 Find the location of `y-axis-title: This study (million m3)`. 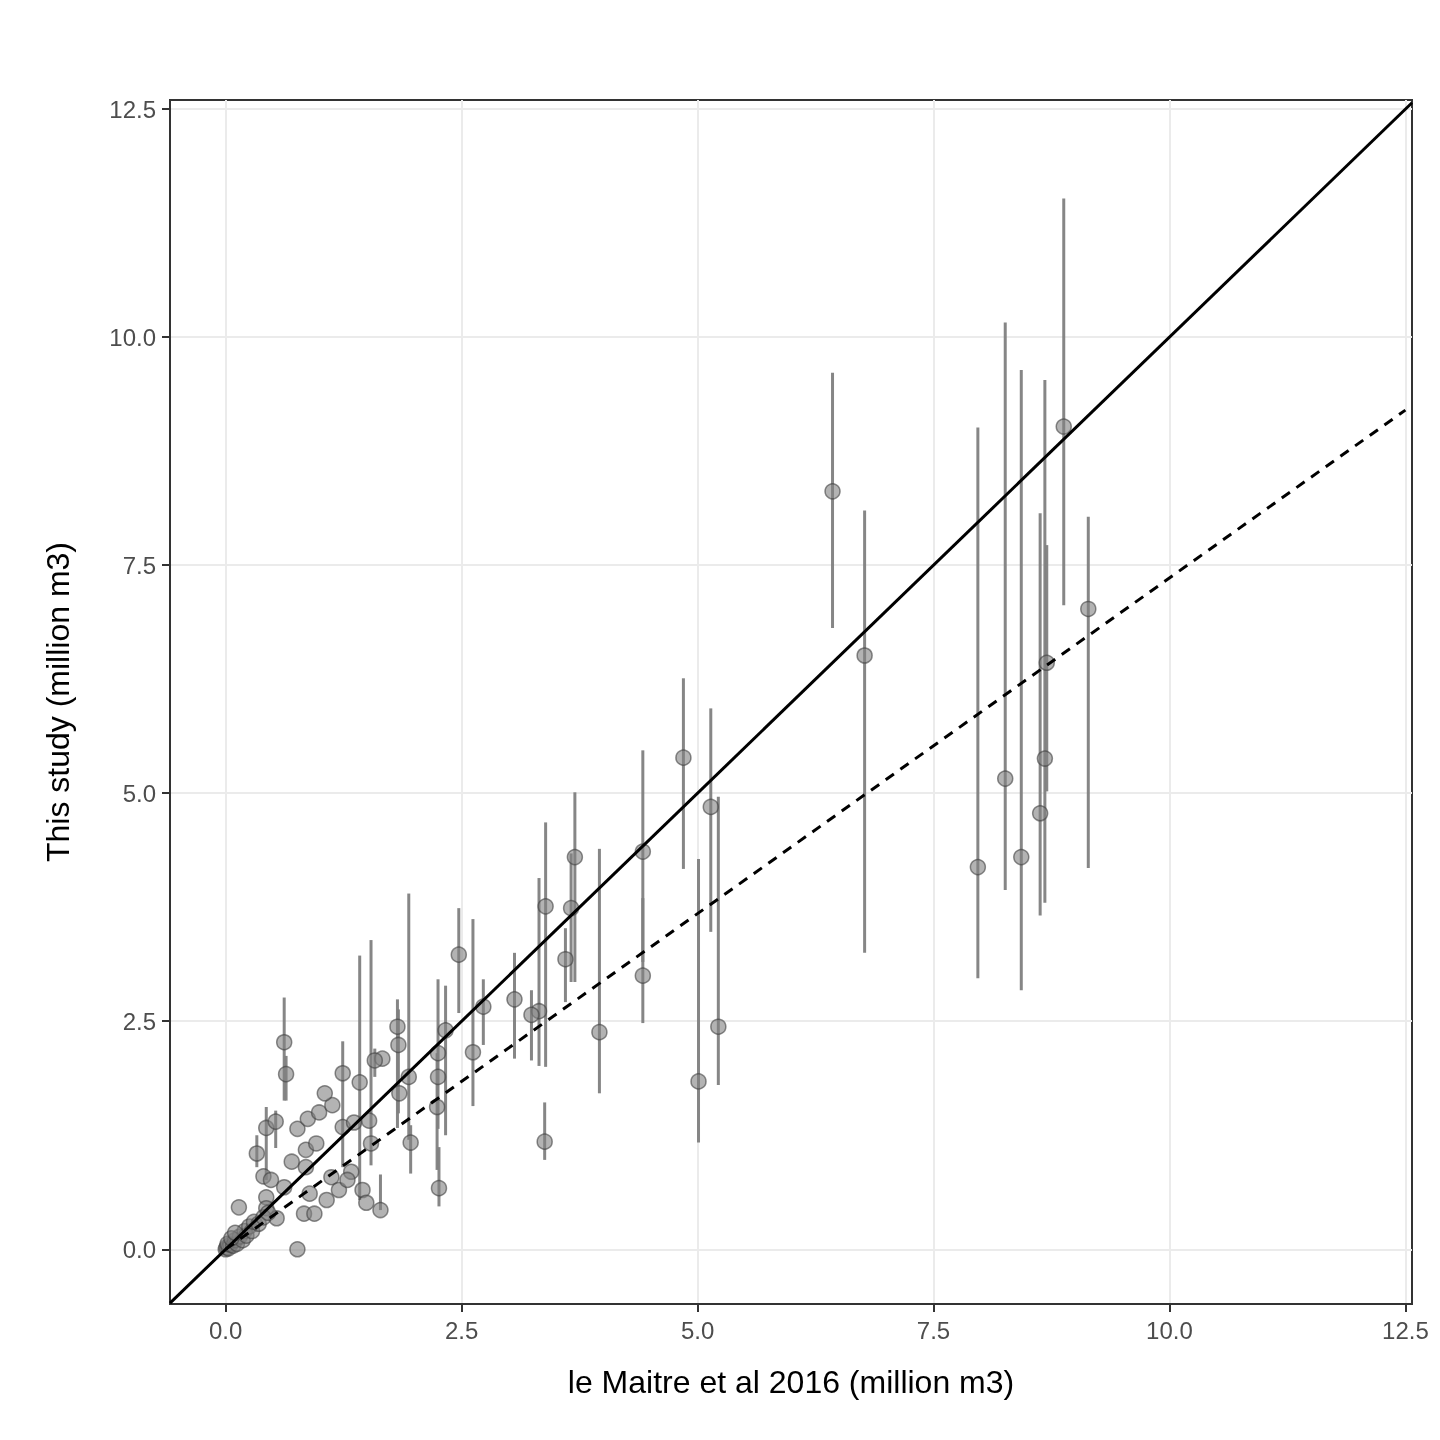

y-axis-title: This study (million m3) is located at coordinates (58, 702).